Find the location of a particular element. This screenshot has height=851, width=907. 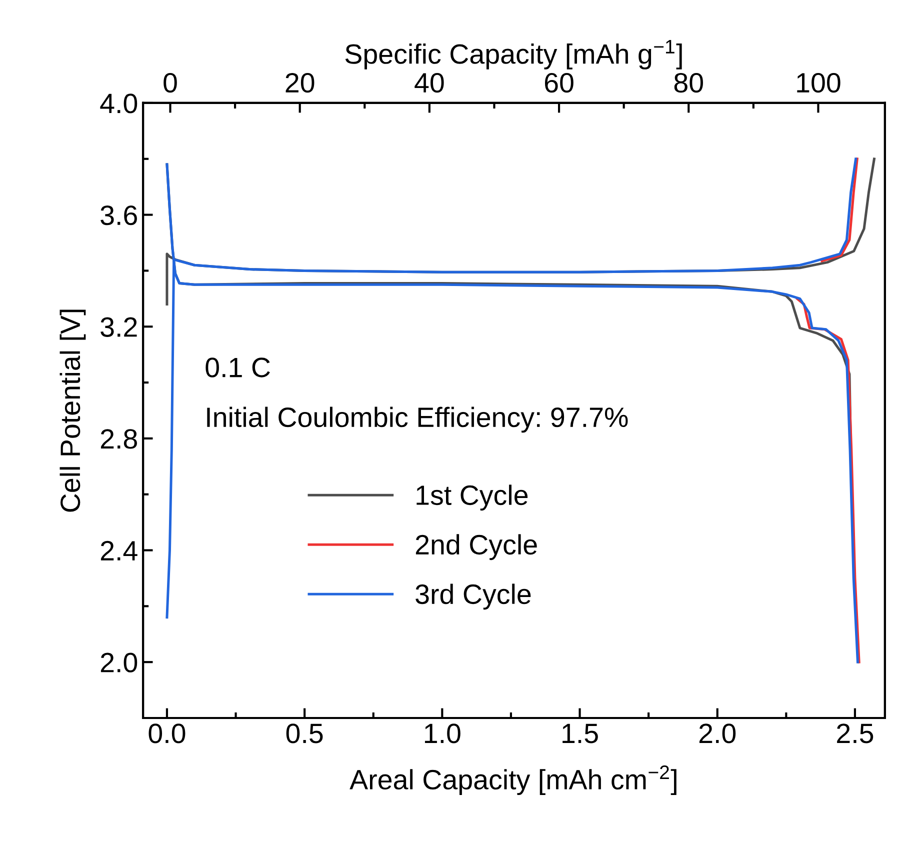

y-tick-label: 2.8 is located at coordinates (118, 439).